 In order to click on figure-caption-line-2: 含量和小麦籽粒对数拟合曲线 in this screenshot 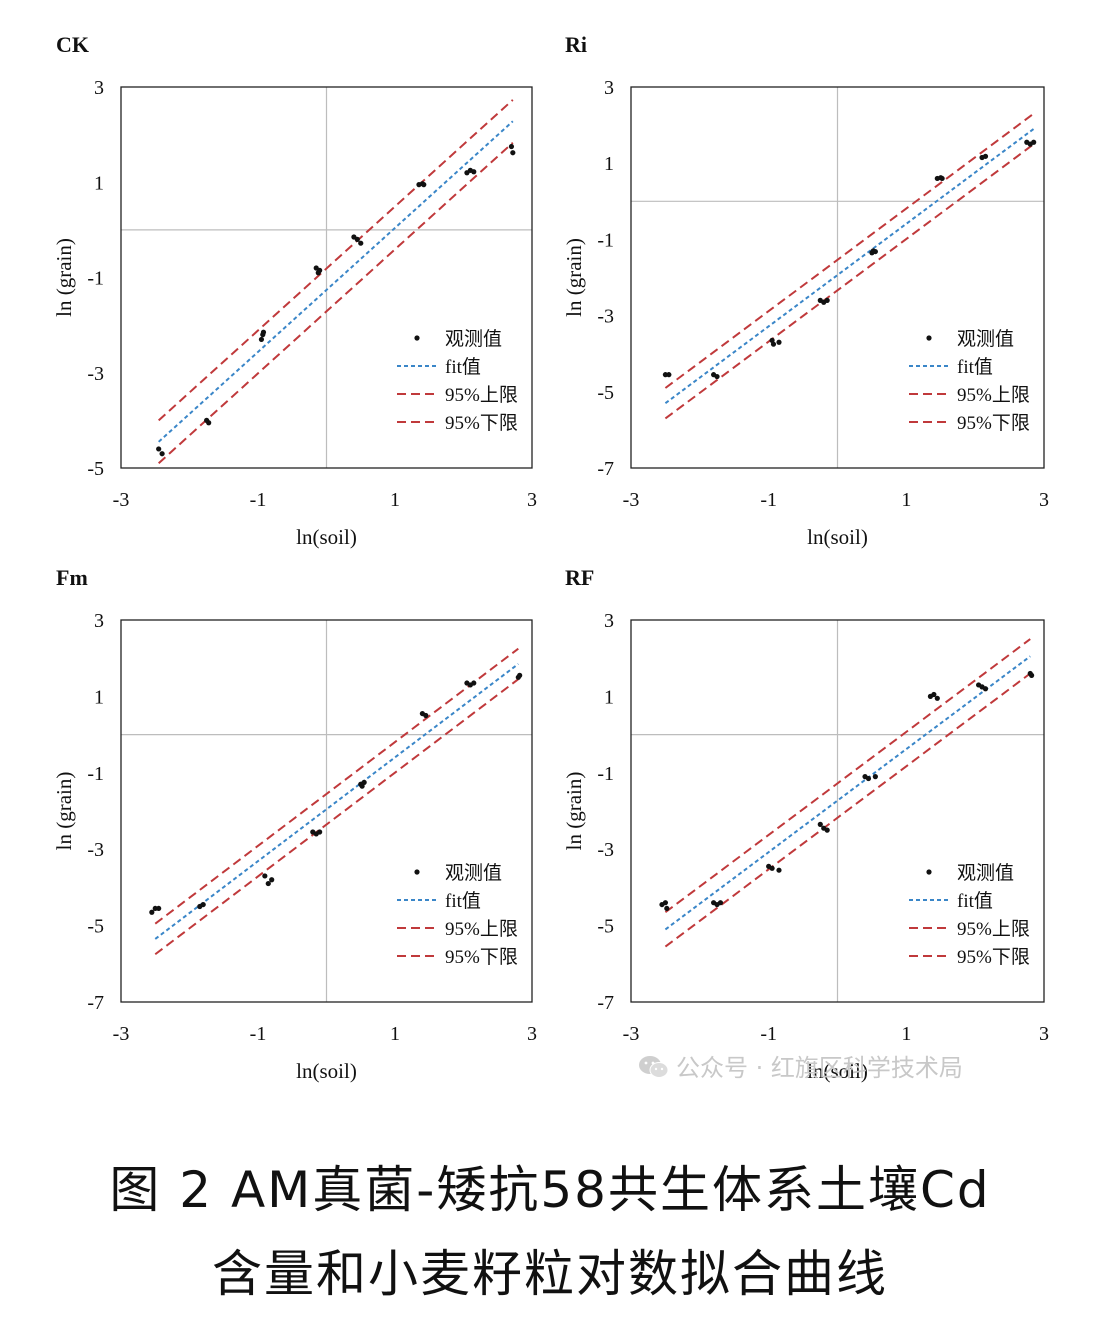, I will do `click(550, 1274)`.